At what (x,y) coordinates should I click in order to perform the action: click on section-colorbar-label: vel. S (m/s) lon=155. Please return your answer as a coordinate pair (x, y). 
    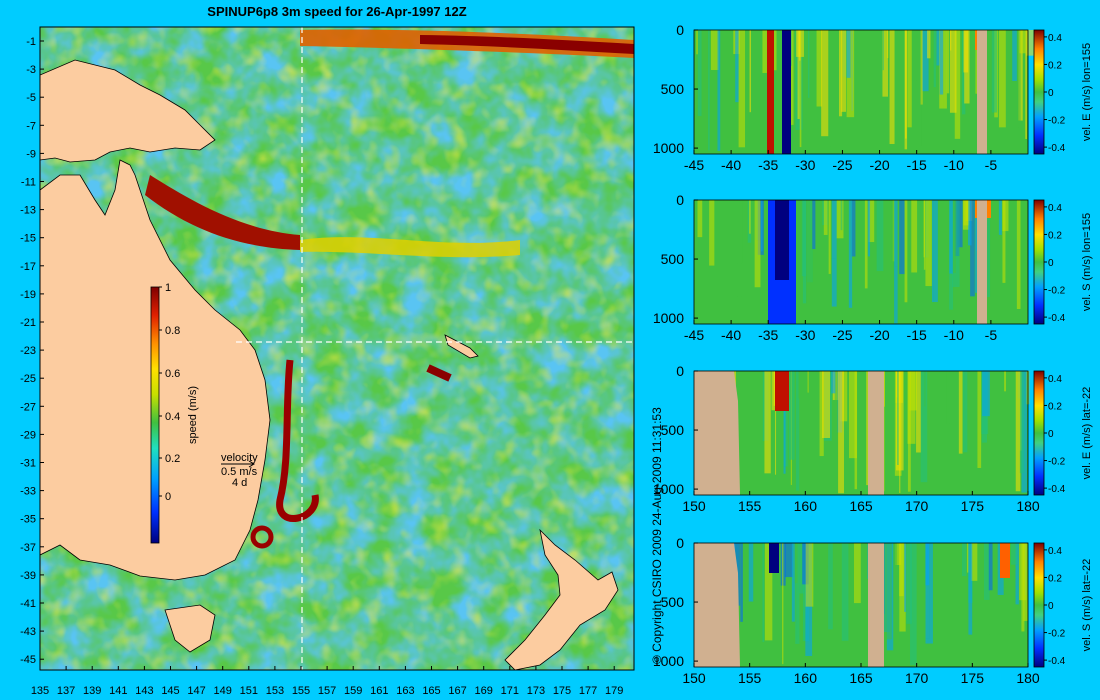
    Looking at the image, I should click on (1087, 262).